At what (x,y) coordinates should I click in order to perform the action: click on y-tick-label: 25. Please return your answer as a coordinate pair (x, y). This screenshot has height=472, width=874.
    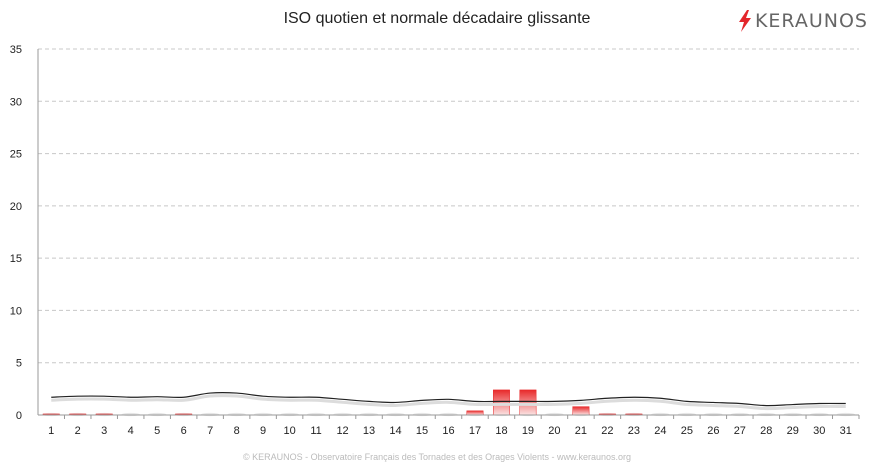
    Looking at the image, I should click on (16, 155).